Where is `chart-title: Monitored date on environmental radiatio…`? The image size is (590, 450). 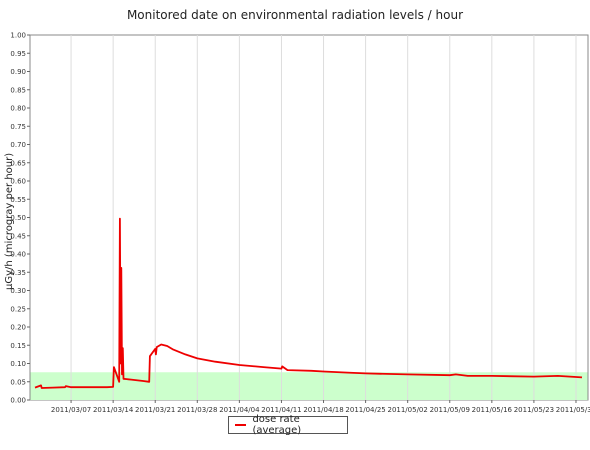 chart-title: Monitored date on environmental radiatio… is located at coordinates (295, 15).